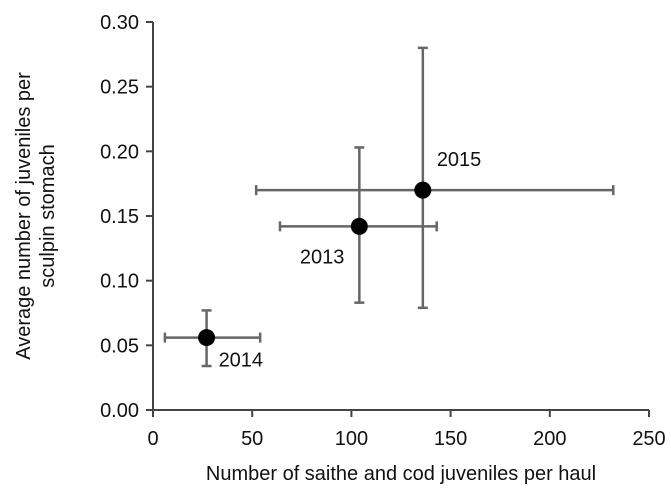 The width and height of the screenshot is (671, 488). Describe the element at coordinates (119, 346) in the screenshot. I see `y-tick-label: 0.05` at that location.